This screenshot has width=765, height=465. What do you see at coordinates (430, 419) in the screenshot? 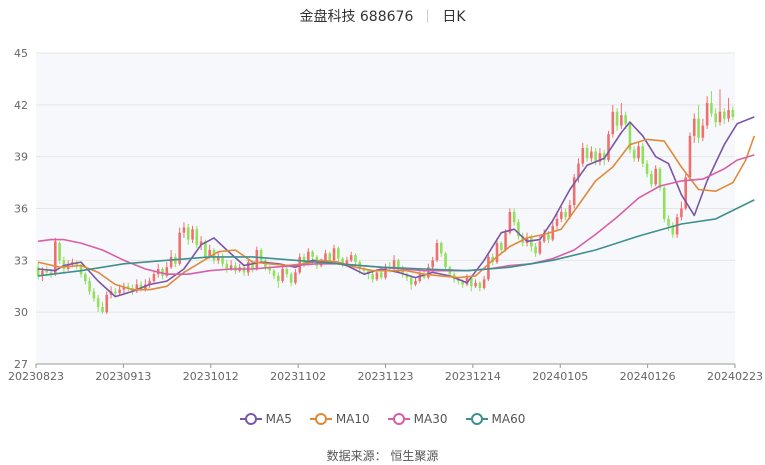
I see `legend-label-ma30: MA30` at bounding box center [430, 419].